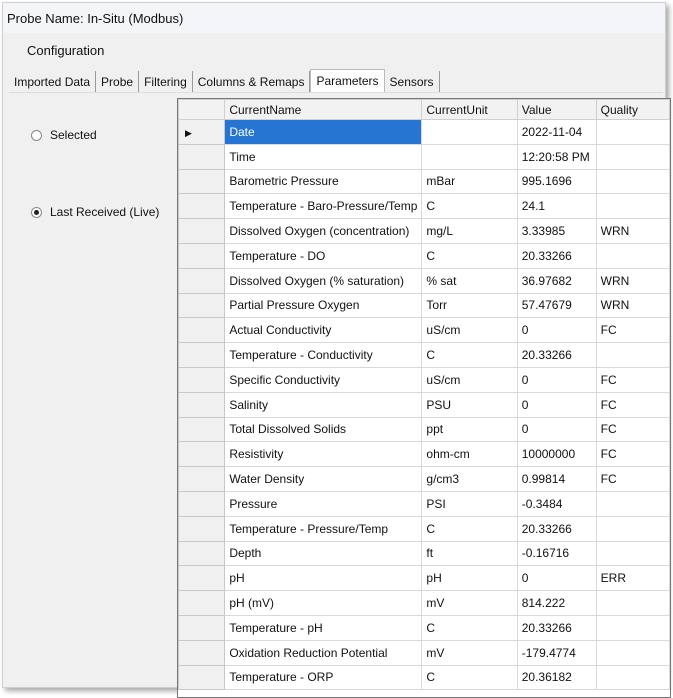 Image resolution: width=673 pixels, height=698 pixels. I want to click on cell-name: Pressure, so click(323, 503).